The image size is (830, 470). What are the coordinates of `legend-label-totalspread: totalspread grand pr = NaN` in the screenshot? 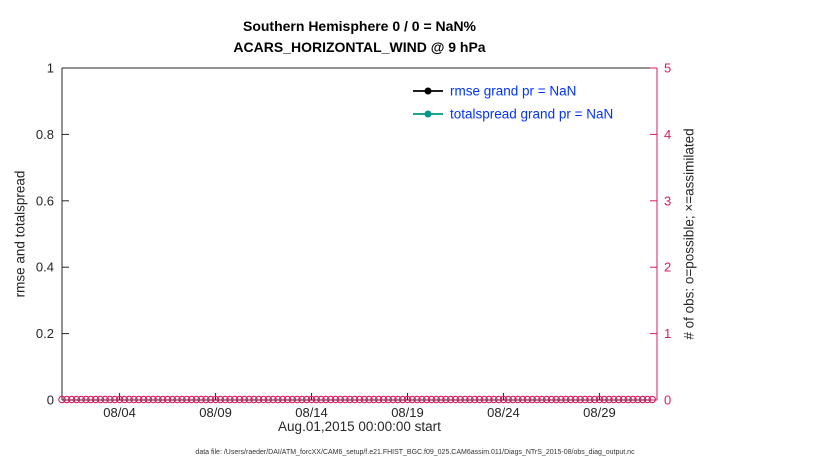 It's located at (531, 114).